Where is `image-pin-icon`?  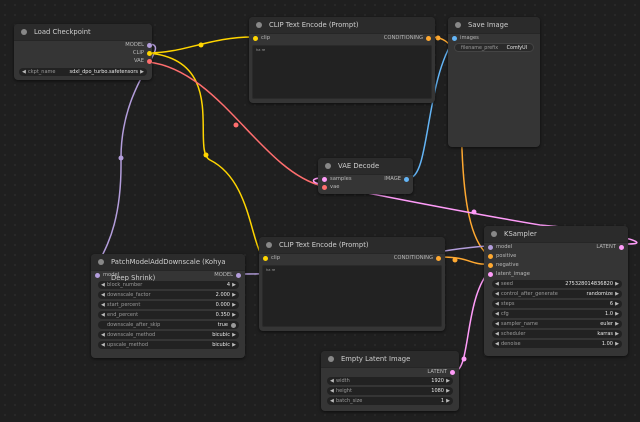 image-pin-icon is located at coordinates (406, 179).